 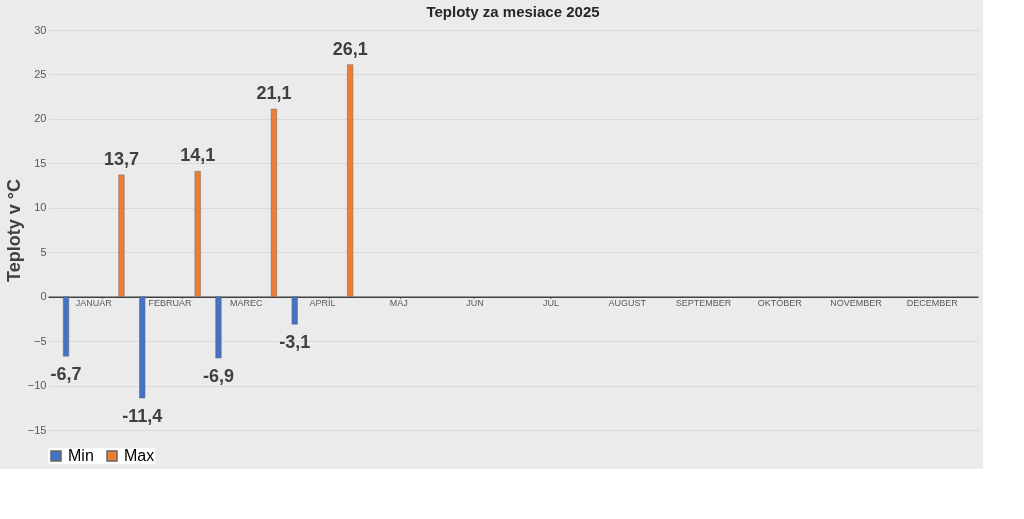 What do you see at coordinates (66, 374) in the screenshot?
I see `data-label: -6,7` at bounding box center [66, 374].